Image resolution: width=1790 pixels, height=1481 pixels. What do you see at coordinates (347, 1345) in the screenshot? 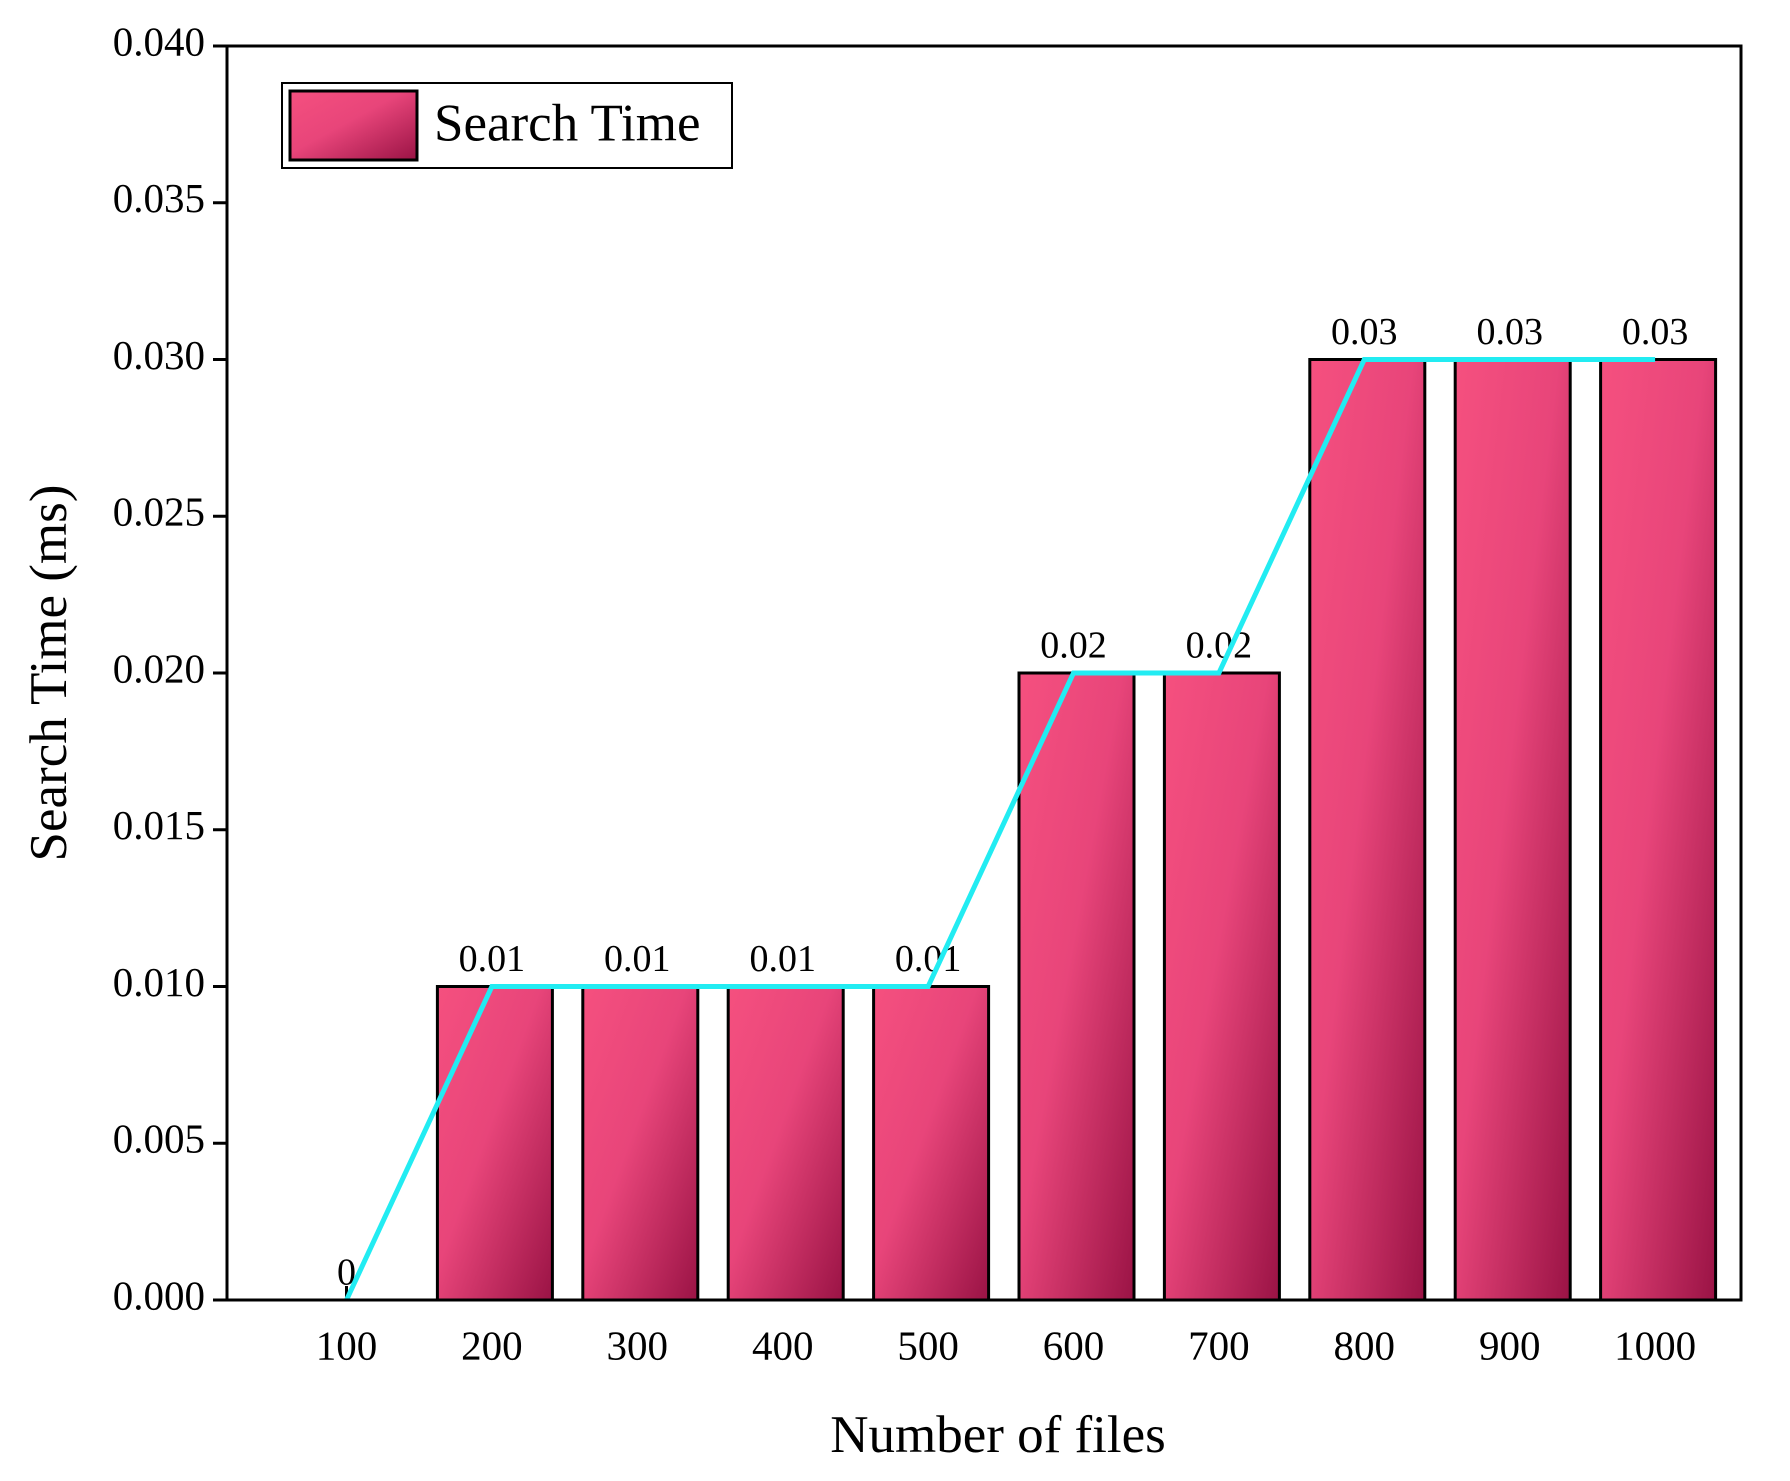
I see `x-tick-label: 100` at bounding box center [347, 1345].